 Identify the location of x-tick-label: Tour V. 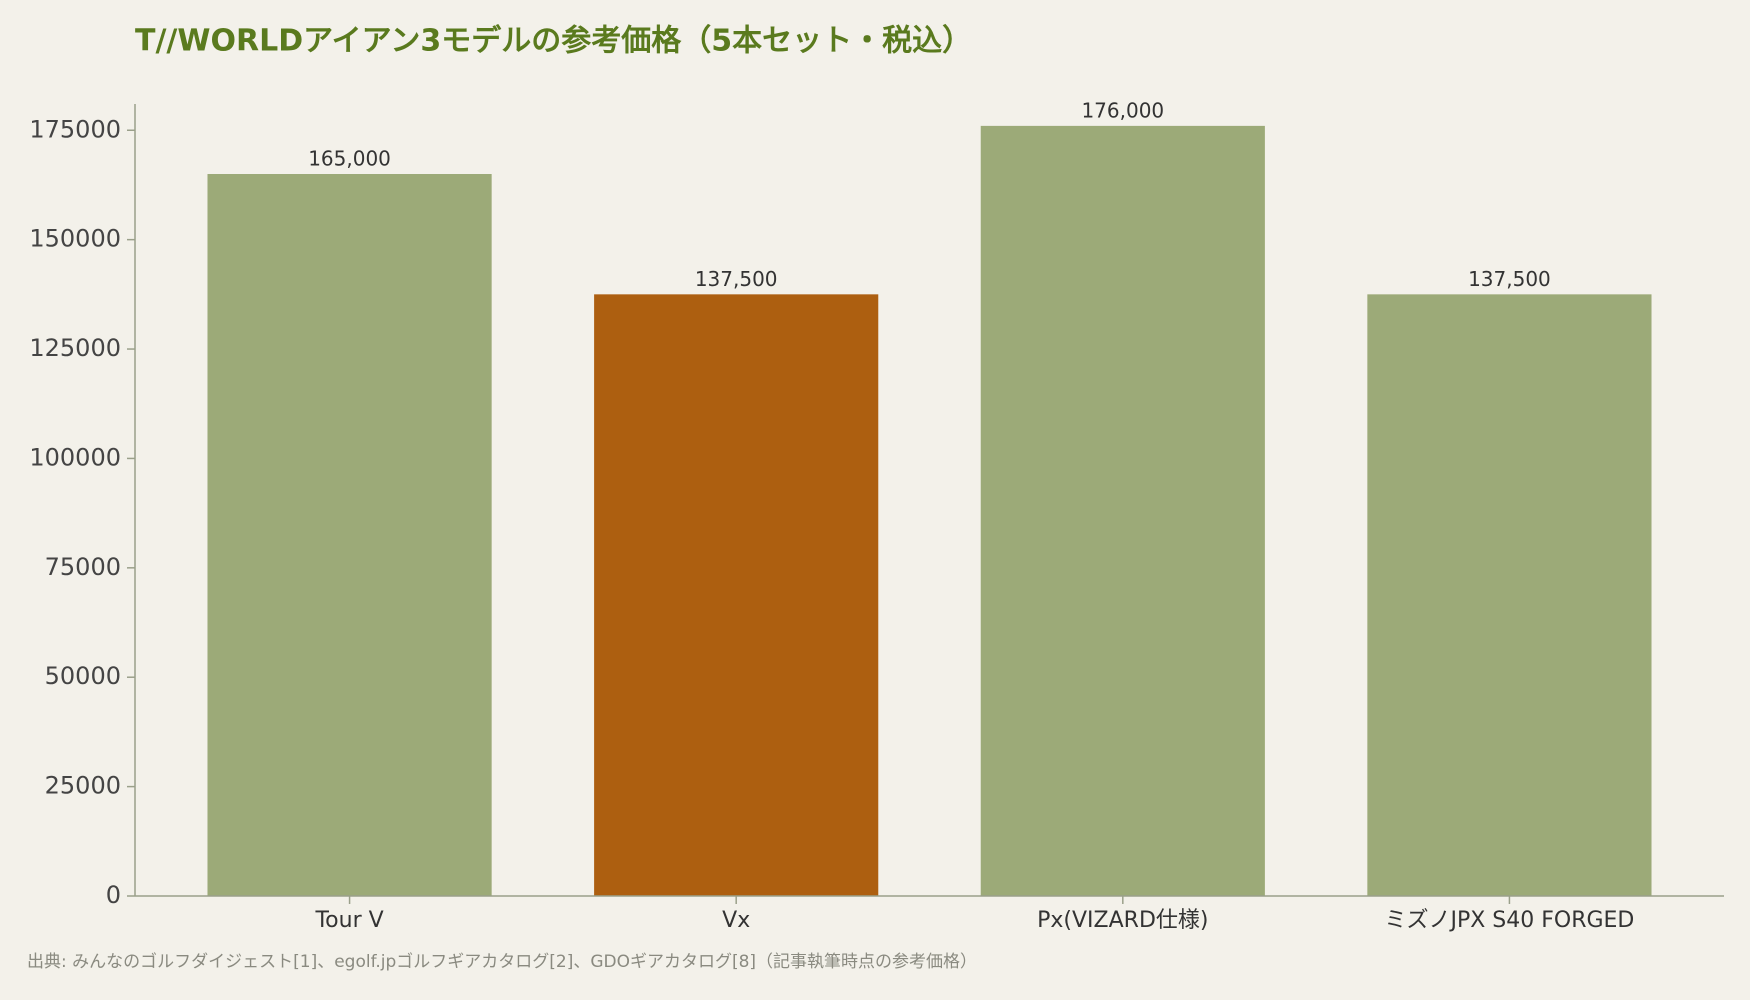
(348, 920).